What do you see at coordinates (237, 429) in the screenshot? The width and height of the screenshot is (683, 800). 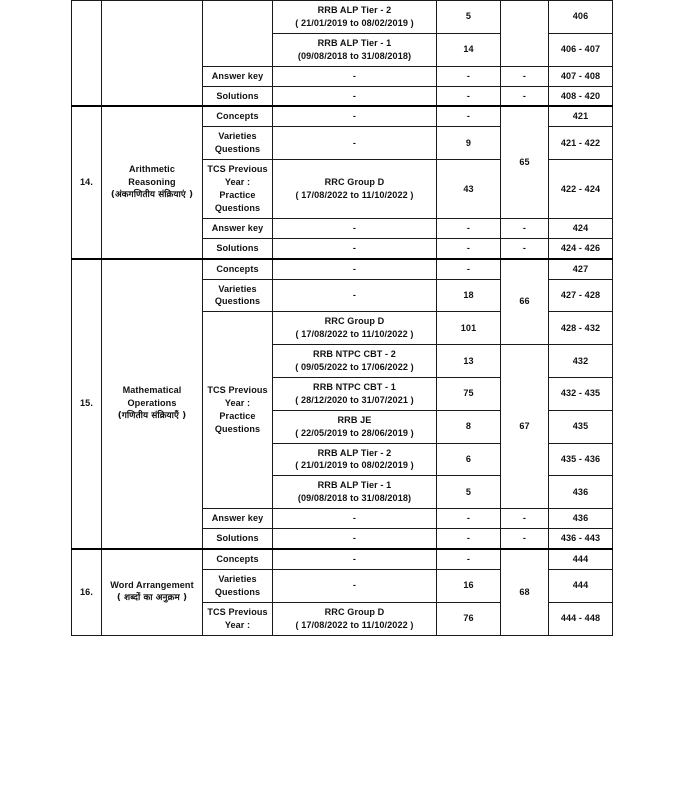 I see `tcs-line4: Questions` at bounding box center [237, 429].